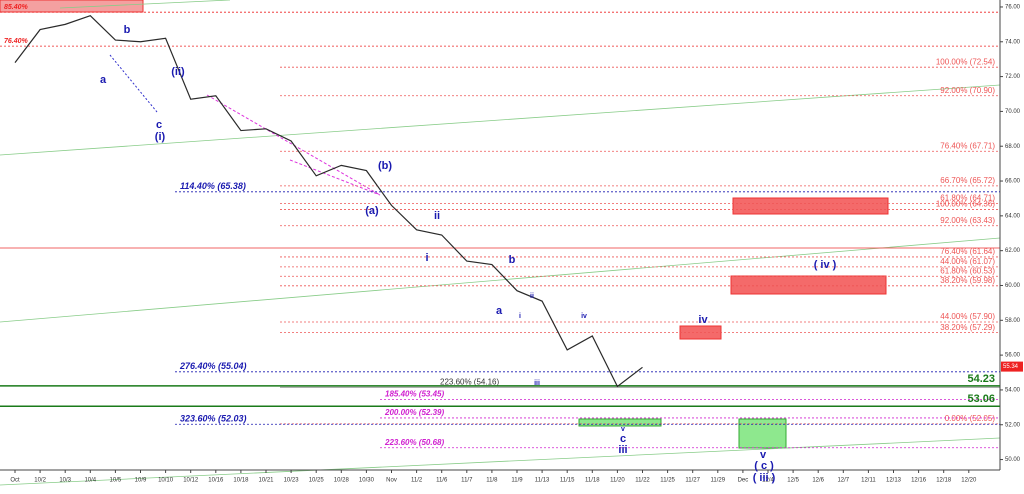 This screenshot has width=1024, height=494. What do you see at coordinates (414, 442) in the screenshot?
I see `level-label: 223.60% (50.68)` at bounding box center [414, 442].